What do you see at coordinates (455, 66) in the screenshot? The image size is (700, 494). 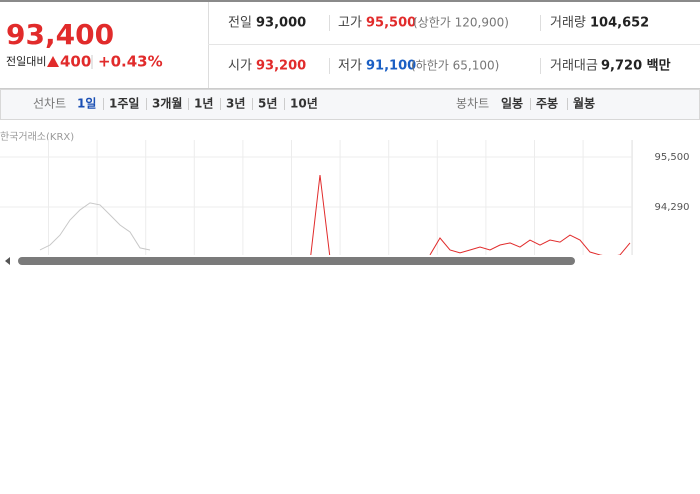 I see `stat-note: (하한가 65,100)` at bounding box center [455, 66].